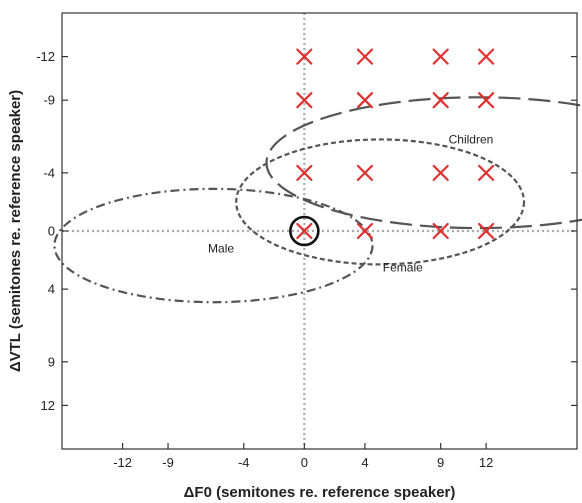  I want to click on x-tick-label: -4, so click(244, 462).